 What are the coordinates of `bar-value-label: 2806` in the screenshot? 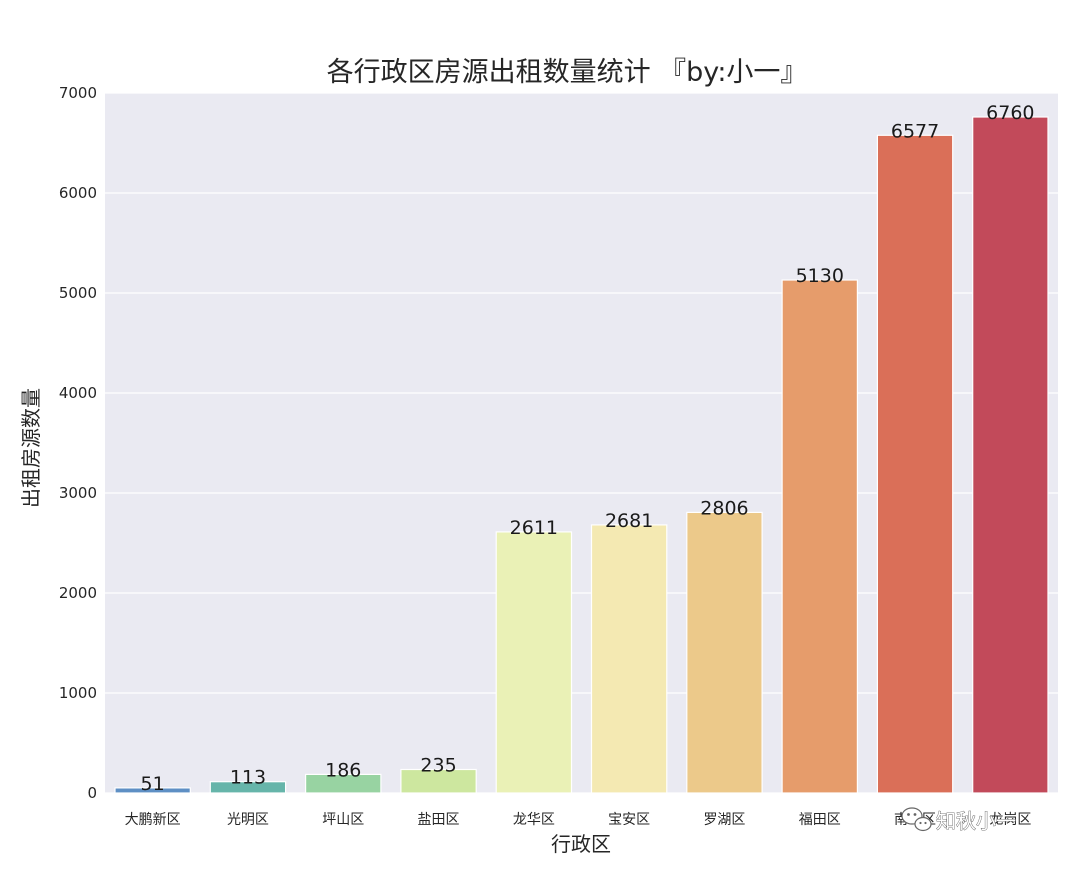 It's located at (724, 508).